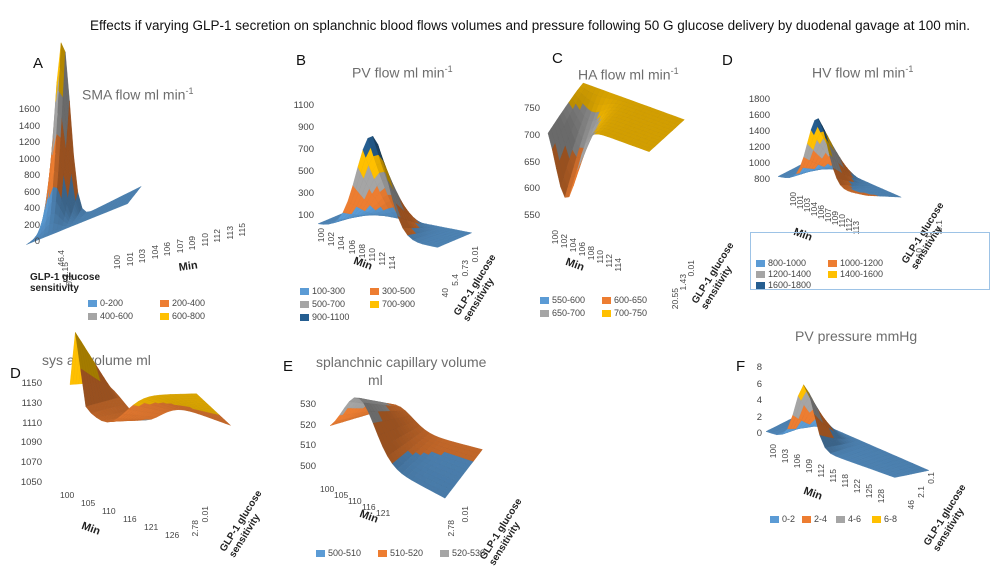 Image resolution: width=1000 pixels, height=580 pixels. Describe the element at coordinates (845, 481) in the screenshot. I see `min-tick-label: 118` at that location.